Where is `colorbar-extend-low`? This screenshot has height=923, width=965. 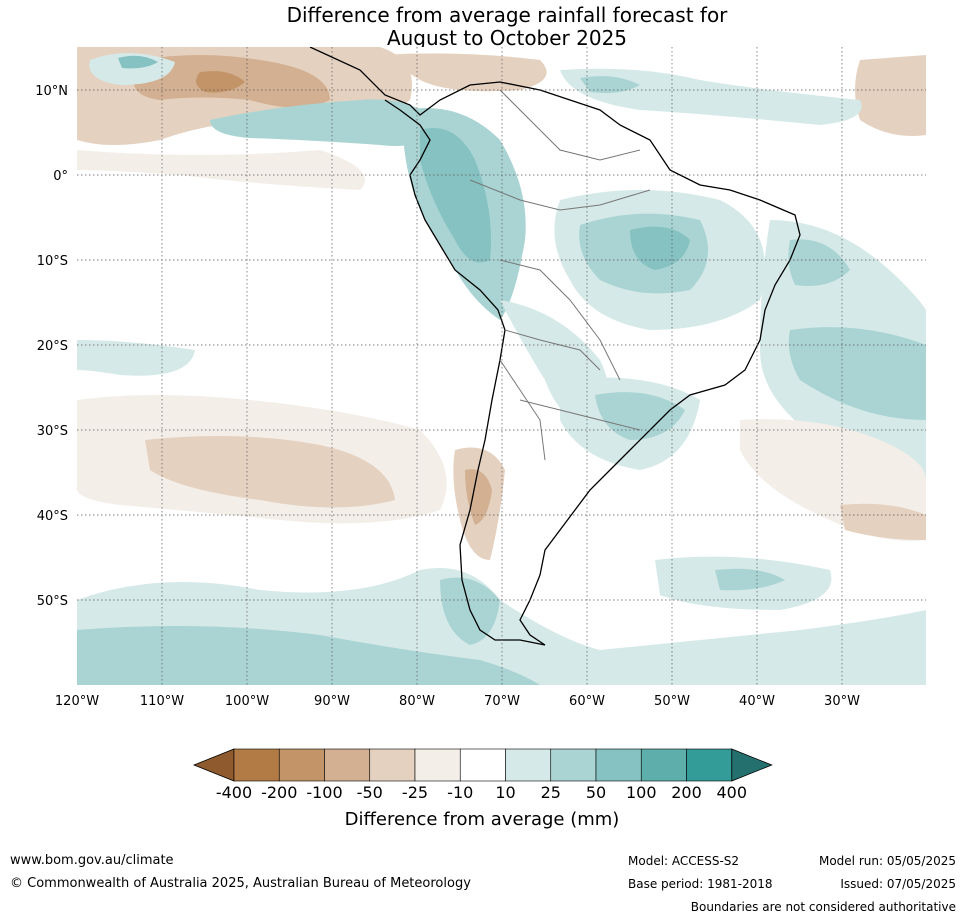 colorbar-extend-low is located at coordinates (213, 765).